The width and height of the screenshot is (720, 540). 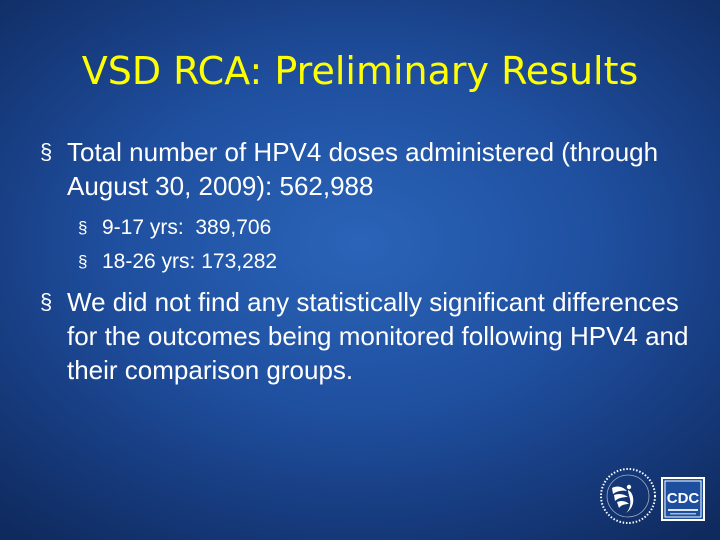 What do you see at coordinates (190, 261) in the screenshot?
I see `sub-bullet-text: 18-26 yrs: 173,282` at bounding box center [190, 261].